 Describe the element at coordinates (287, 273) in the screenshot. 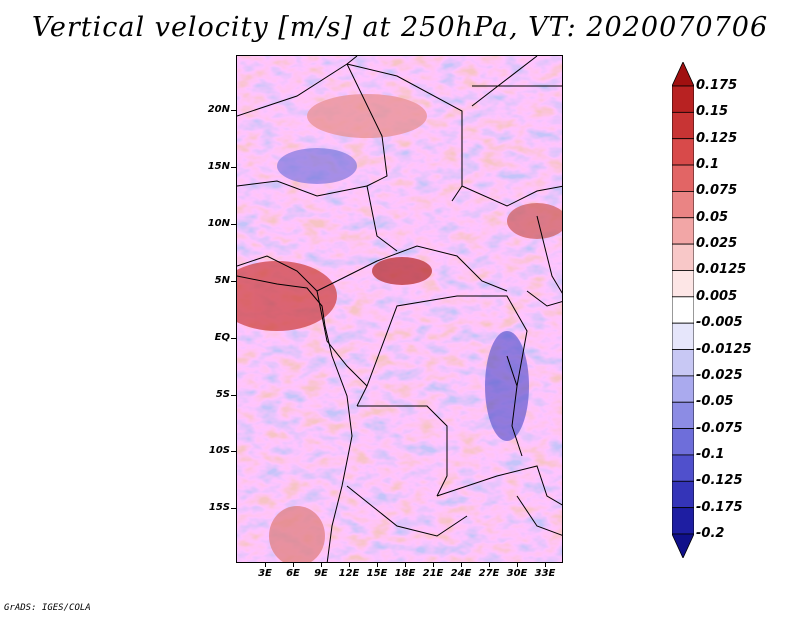

I see `border-central-west` at that location.